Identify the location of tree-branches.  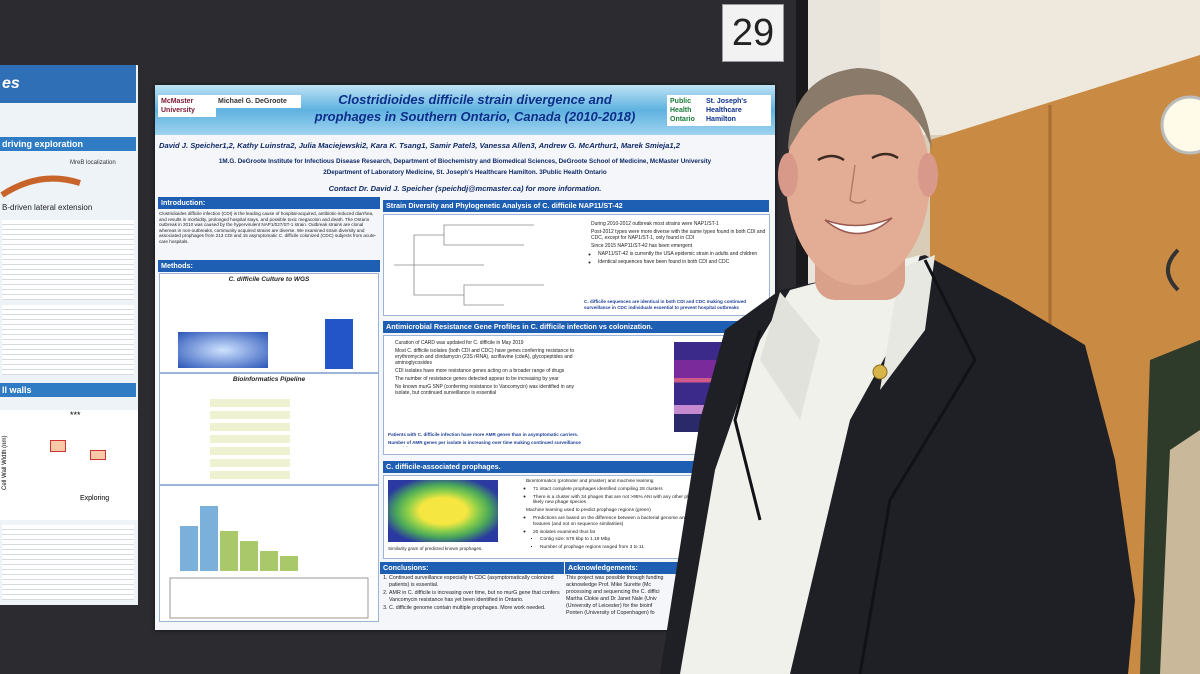
(469, 265).